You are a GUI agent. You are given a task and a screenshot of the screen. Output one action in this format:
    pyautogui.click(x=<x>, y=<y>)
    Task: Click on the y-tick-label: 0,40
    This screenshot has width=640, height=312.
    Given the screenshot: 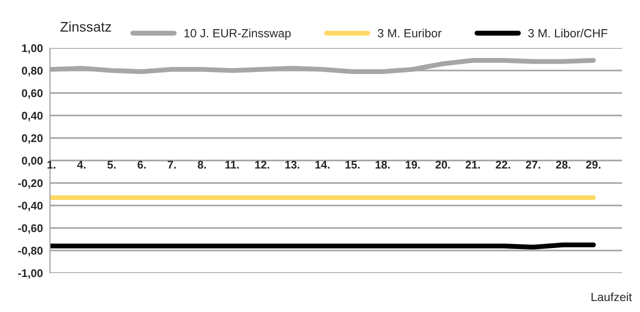 What is the action you would take?
    pyautogui.click(x=32, y=117)
    